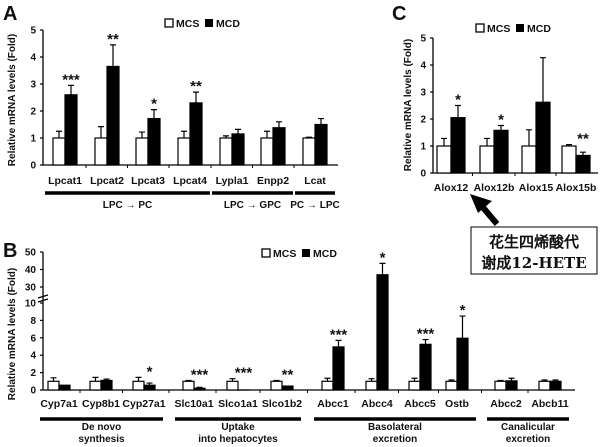 Image resolution: width=600 pixels, height=447 pixels. What do you see at coordinates (238, 427) in the screenshot?
I see `group-label: Uptake` at bounding box center [238, 427].